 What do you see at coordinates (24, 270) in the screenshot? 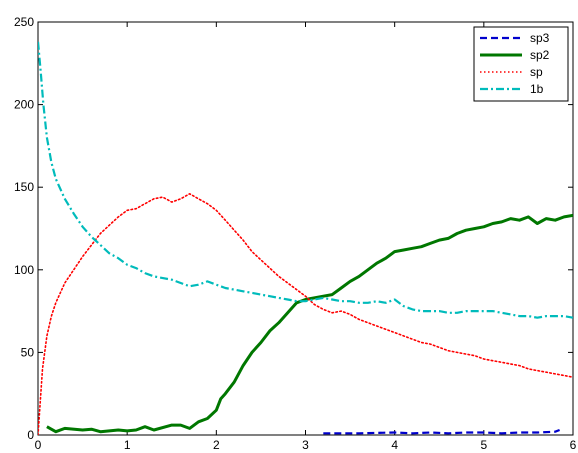
I see `y-tick-label: 100` at bounding box center [24, 270].